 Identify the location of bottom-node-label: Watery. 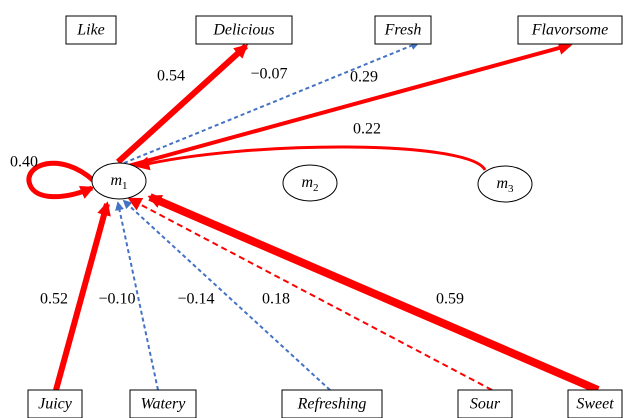
(164, 404).